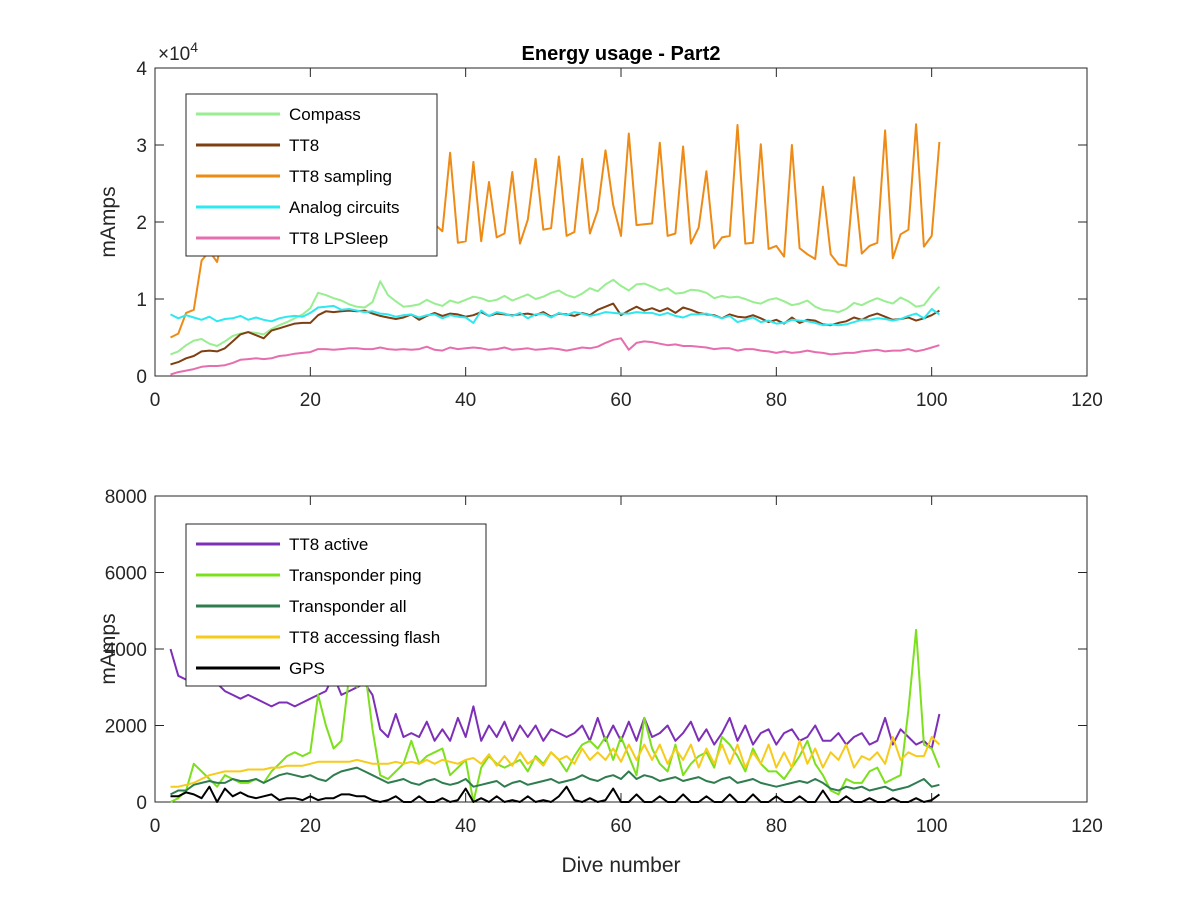 Image resolution: width=1200 pixels, height=900 pixels. I want to click on y-exponent-label: ×10⁴, so click(178, 52).